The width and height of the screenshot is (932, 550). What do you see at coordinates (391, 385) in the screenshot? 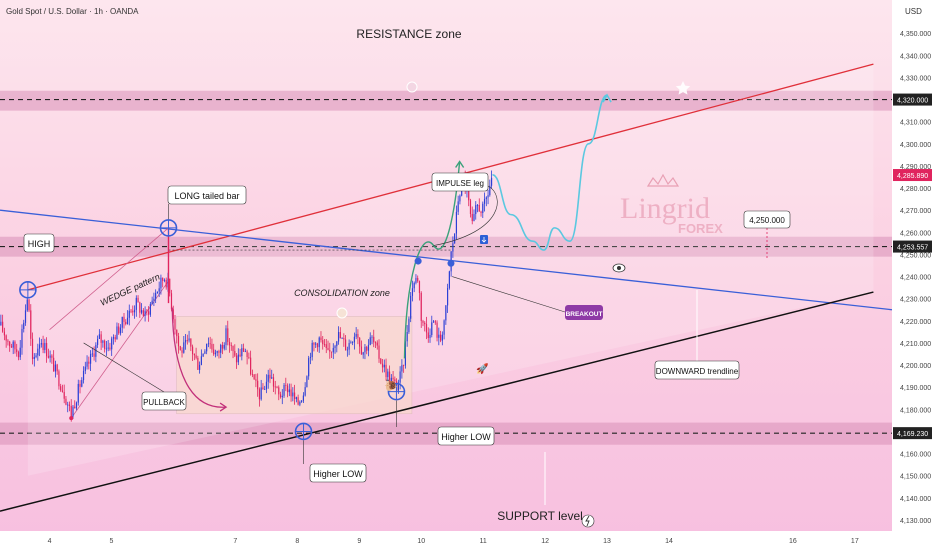
I see `snail-icon: 🐌` at bounding box center [391, 385].